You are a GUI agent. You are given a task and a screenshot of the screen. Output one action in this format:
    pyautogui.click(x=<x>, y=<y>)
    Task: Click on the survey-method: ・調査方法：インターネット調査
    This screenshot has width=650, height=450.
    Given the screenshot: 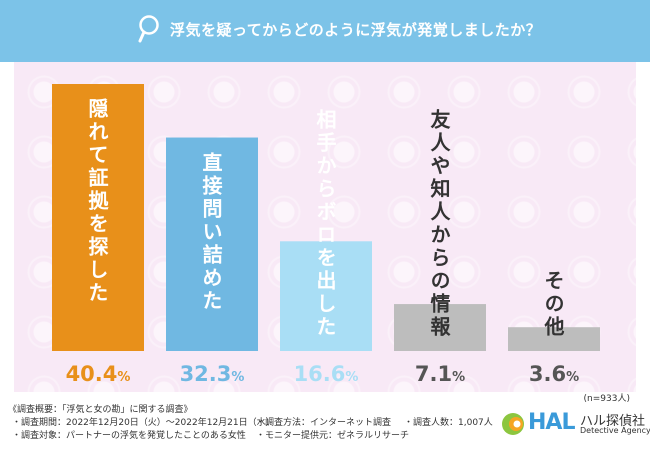 What is the action you would take?
    pyautogui.click(x=324, y=423)
    